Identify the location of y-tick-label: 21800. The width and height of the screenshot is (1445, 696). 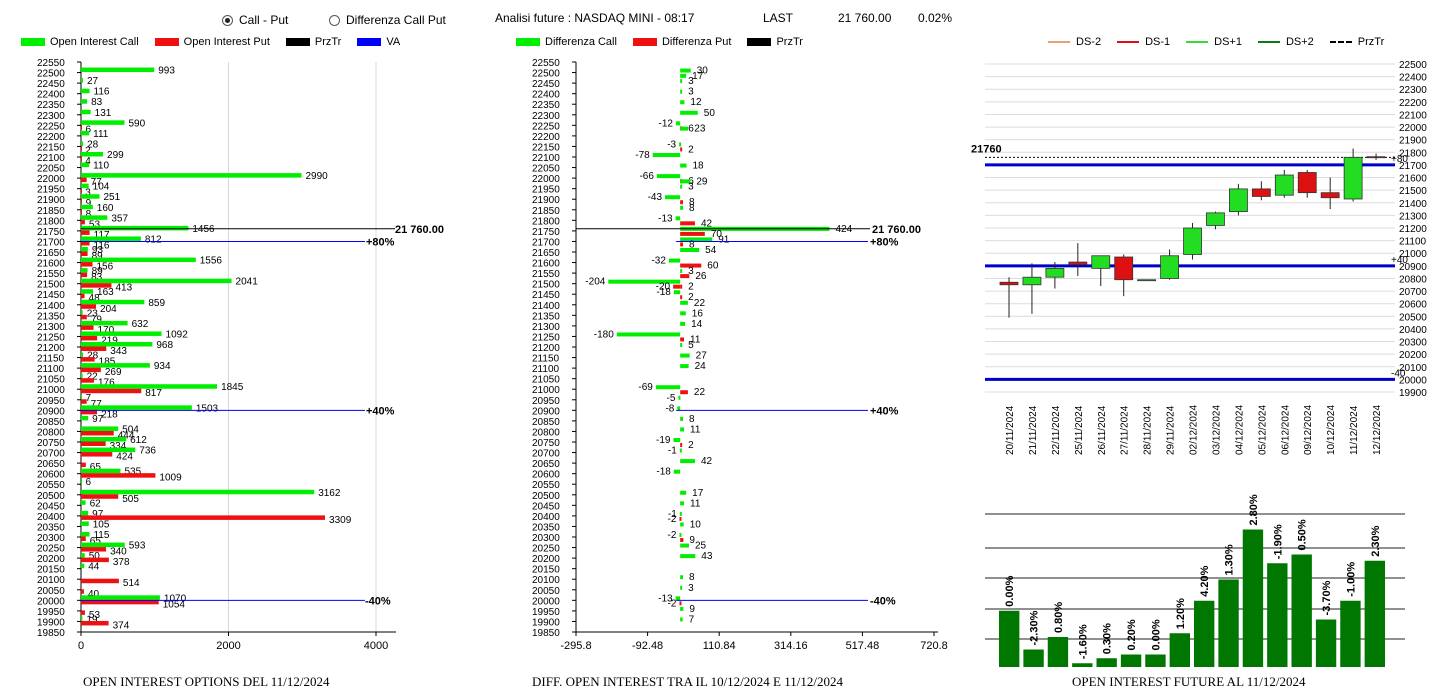
(1413, 153).